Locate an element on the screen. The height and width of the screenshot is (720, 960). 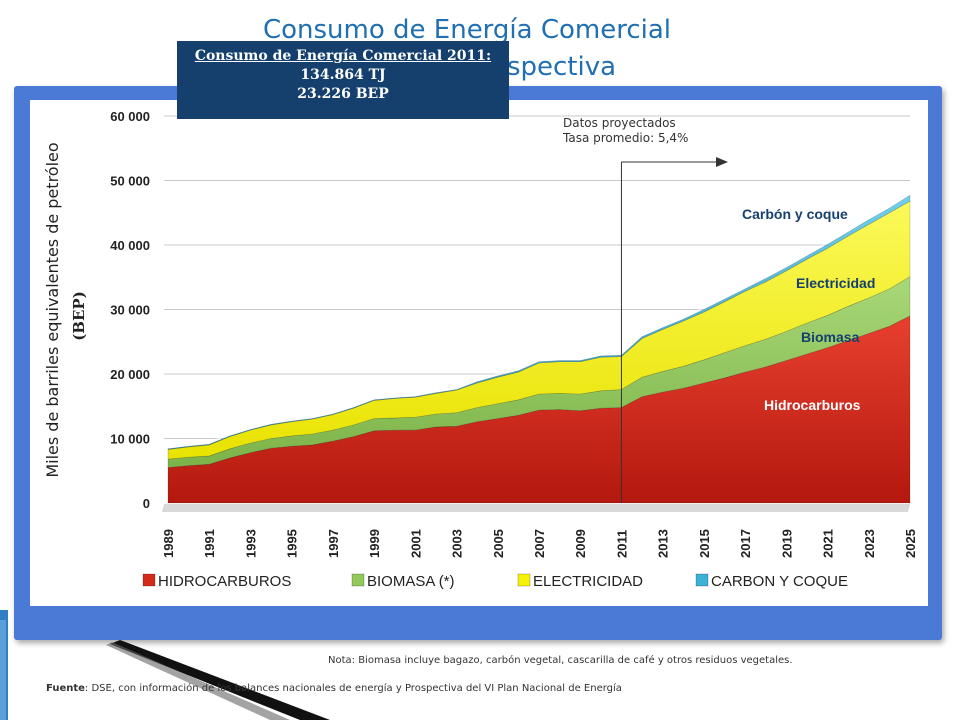
band-label-coal: Carbón y coque is located at coordinates (795, 214).